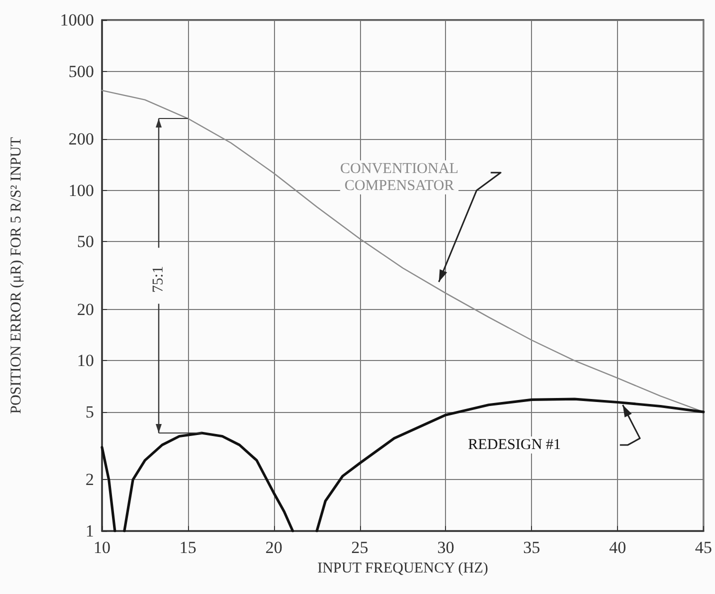 The width and height of the screenshot is (715, 594). What do you see at coordinates (359, 547) in the screenshot?
I see `x-tick-label: 25` at bounding box center [359, 547].